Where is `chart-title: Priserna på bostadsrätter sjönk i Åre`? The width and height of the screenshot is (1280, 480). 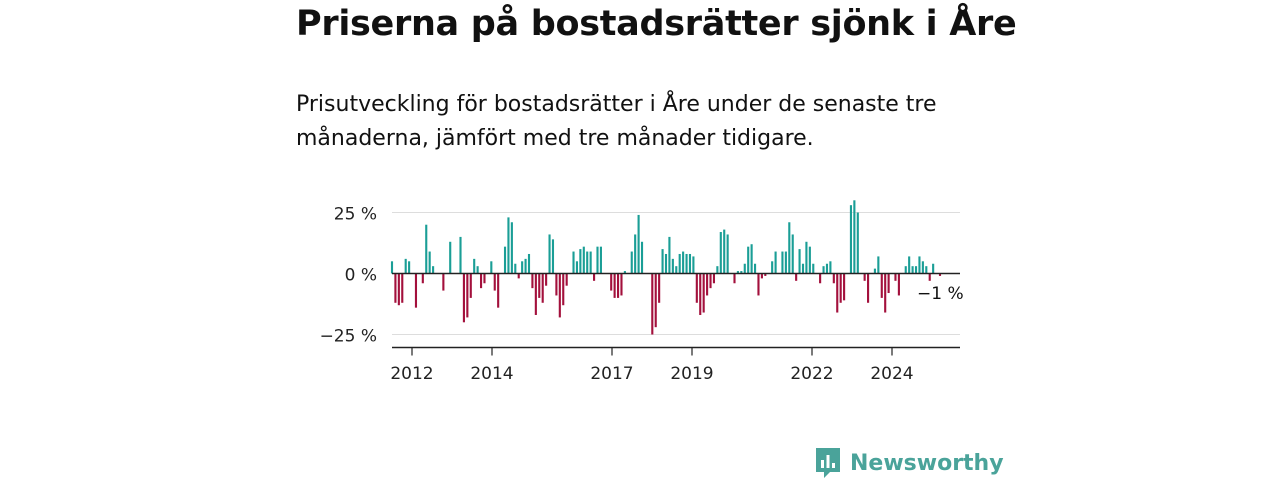 chart-title: Priserna på bostadsrätter sjönk i Åre is located at coordinates (656, 24).